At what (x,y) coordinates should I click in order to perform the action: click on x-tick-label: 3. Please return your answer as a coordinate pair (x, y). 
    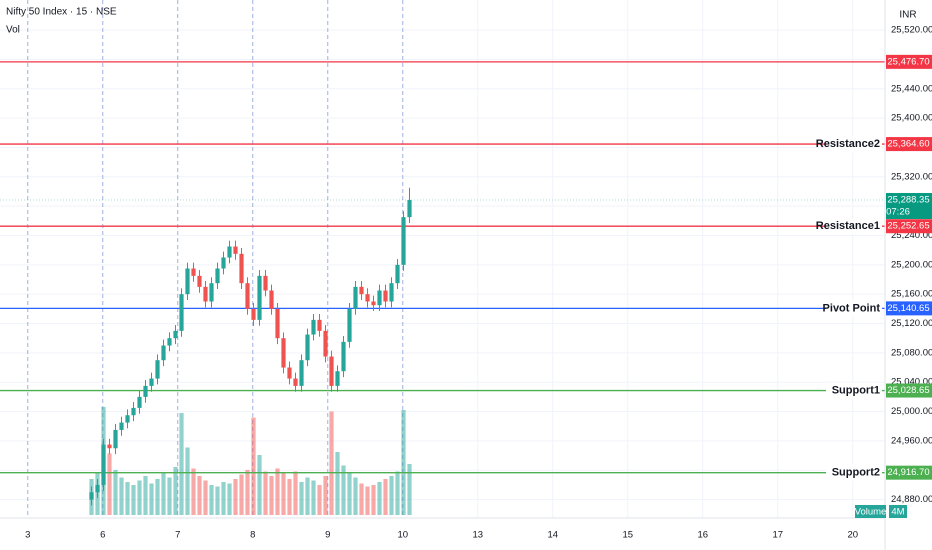
    Looking at the image, I should click on (27, 535).